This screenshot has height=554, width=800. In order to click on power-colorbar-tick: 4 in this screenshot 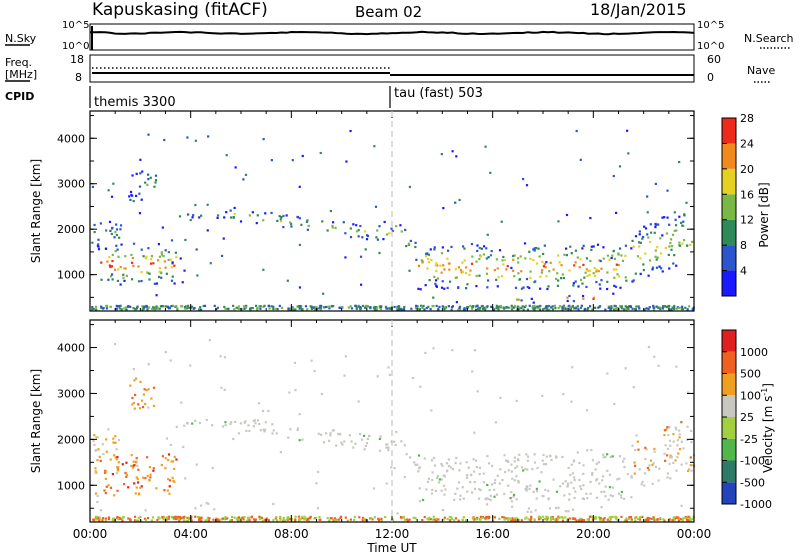, I will do `click(743, 271)`.